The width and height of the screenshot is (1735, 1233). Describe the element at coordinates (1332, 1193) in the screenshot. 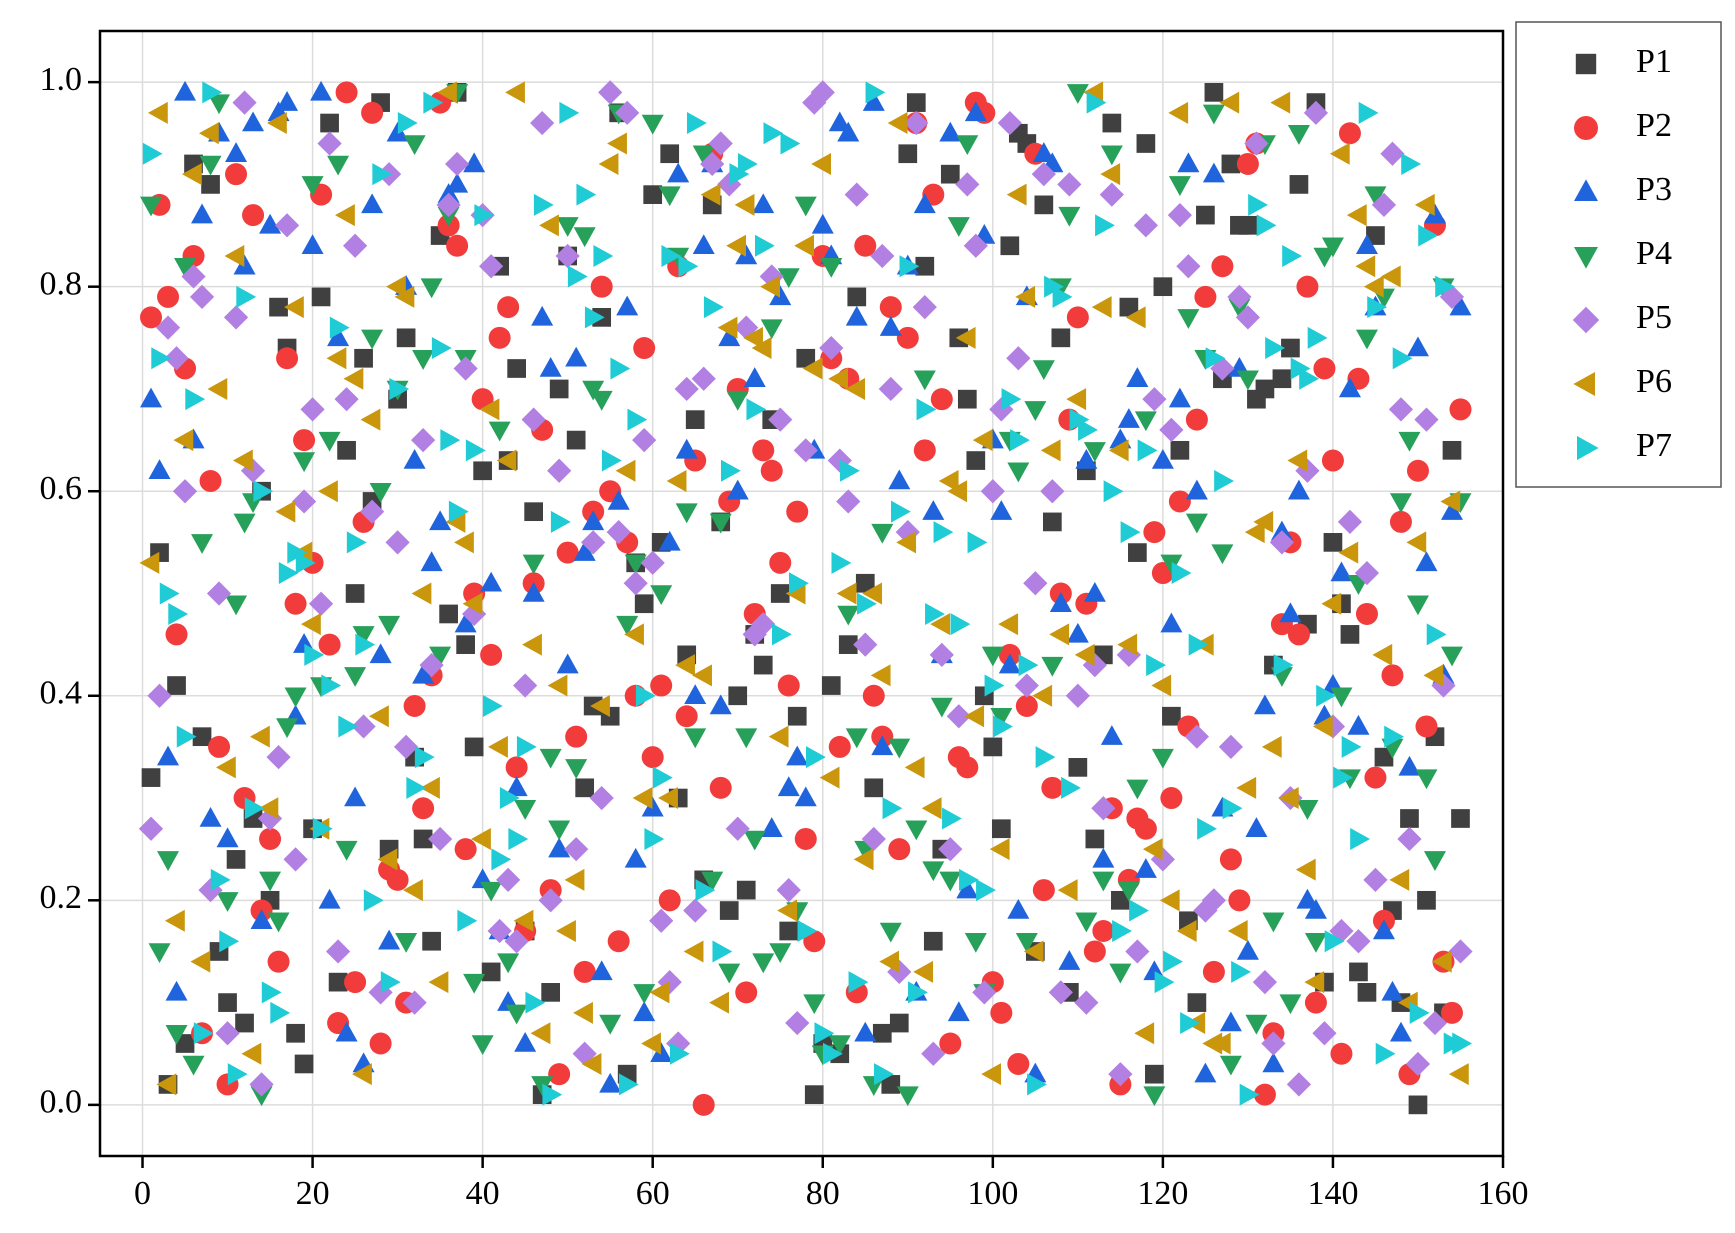

I see `x-tick-label: 140` at that location.